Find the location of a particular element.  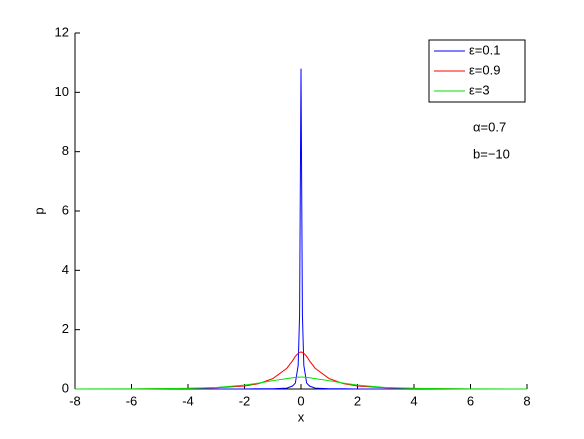

y-axis-label: p is located at coordinates (38, 210).